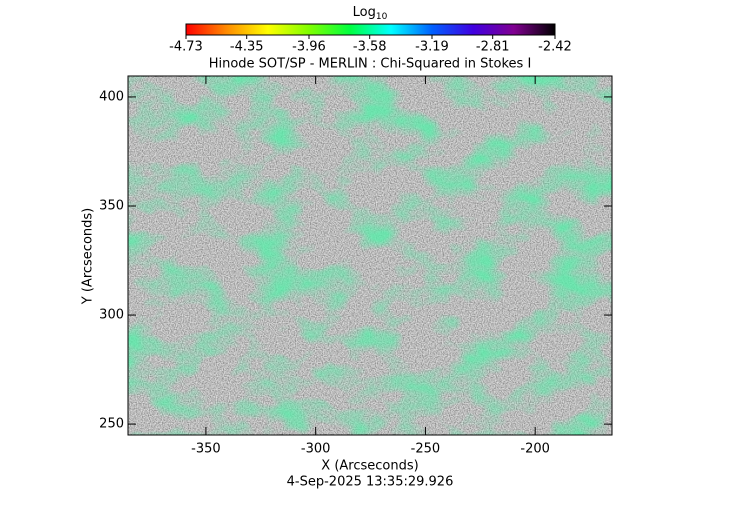  I want to click on x-tick-label: -250, so click(426, 449).